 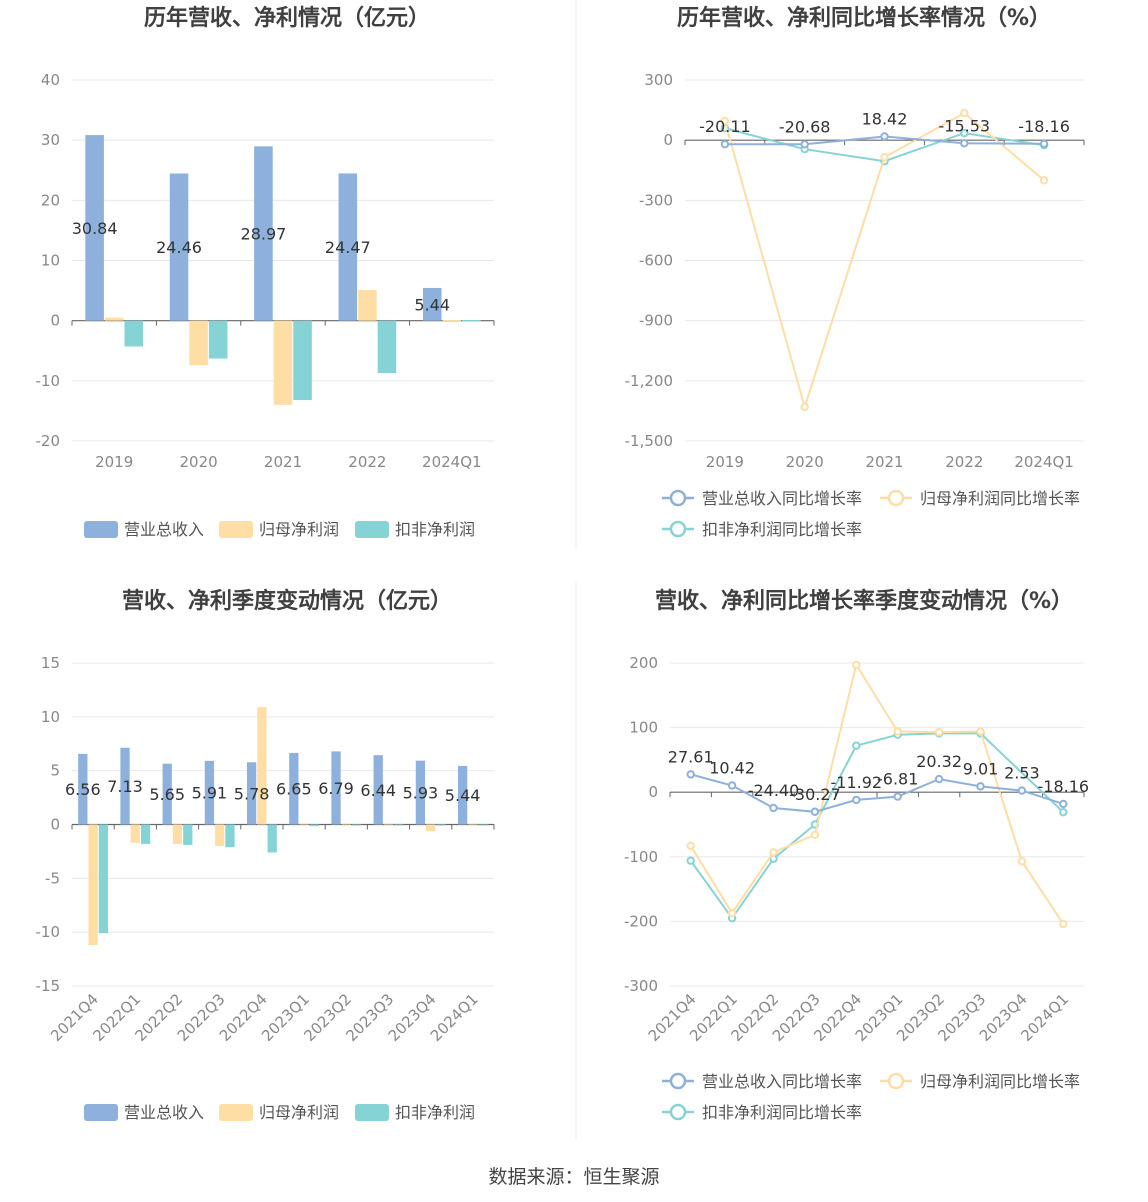 I want to click on y-tick-label: 0, so click(x=55, y=825).